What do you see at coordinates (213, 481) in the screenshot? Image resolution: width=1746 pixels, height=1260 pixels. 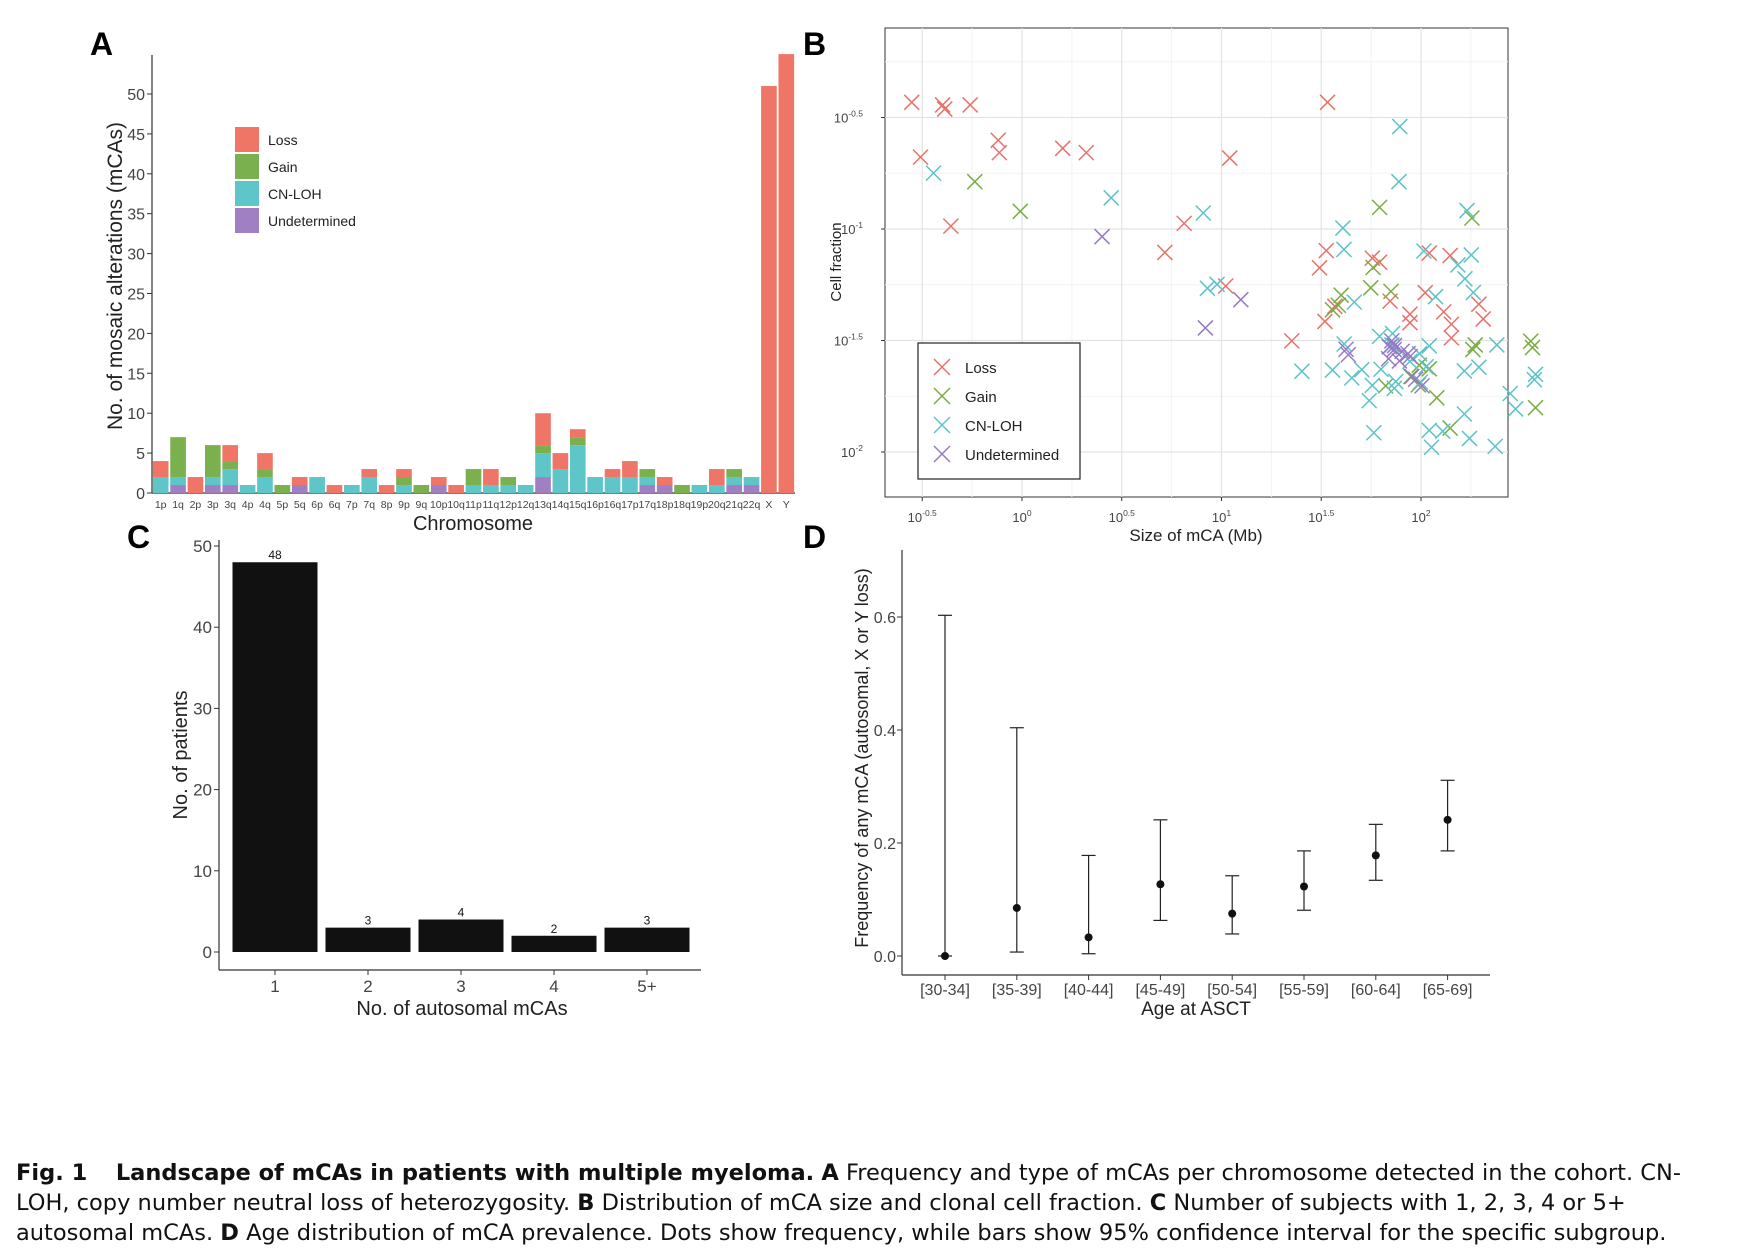 I see `bar-cn-loh-3p` at bounding box center [213, 481].